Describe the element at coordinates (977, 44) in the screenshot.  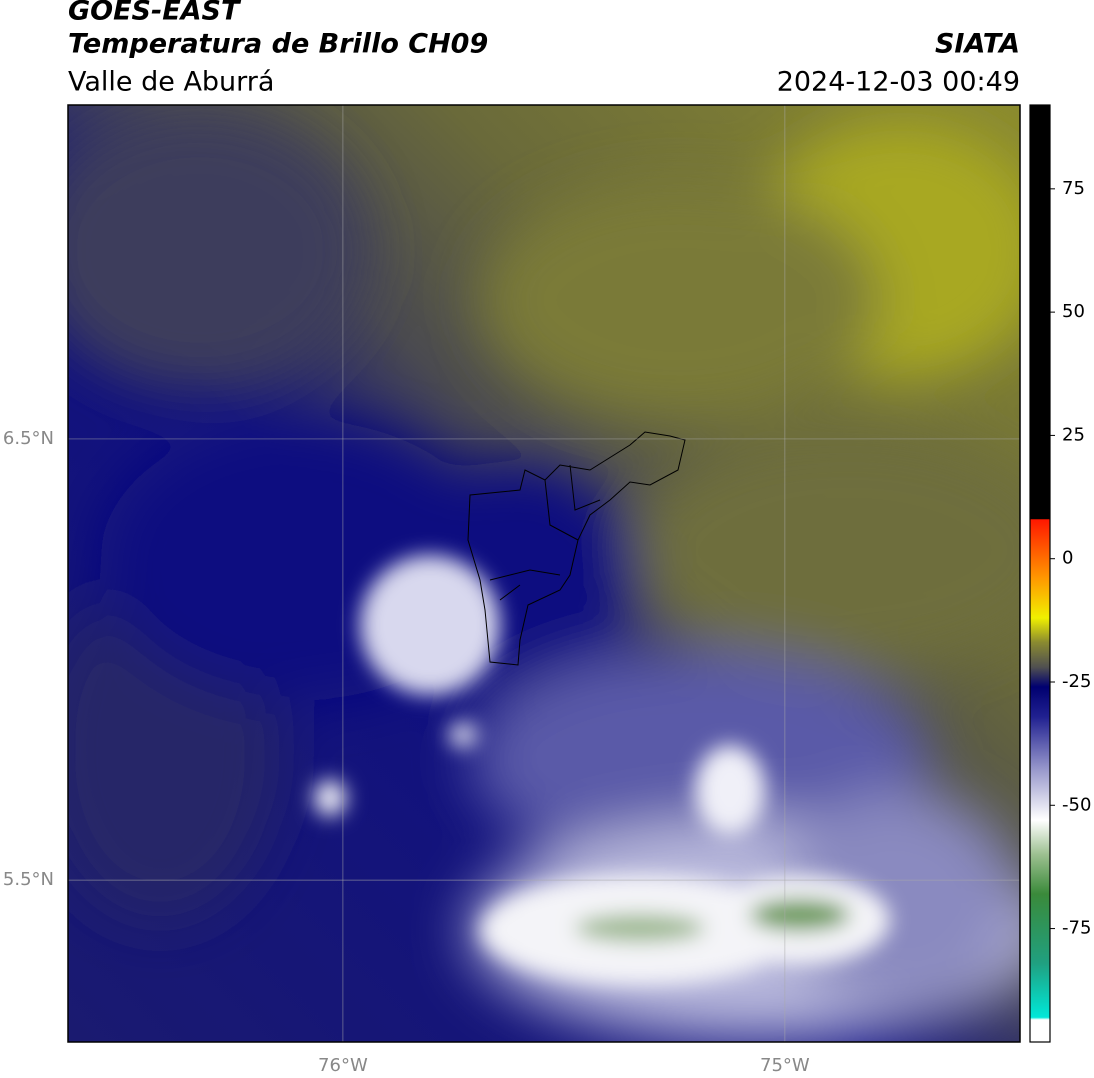
I see `source: SIATA` at that location.